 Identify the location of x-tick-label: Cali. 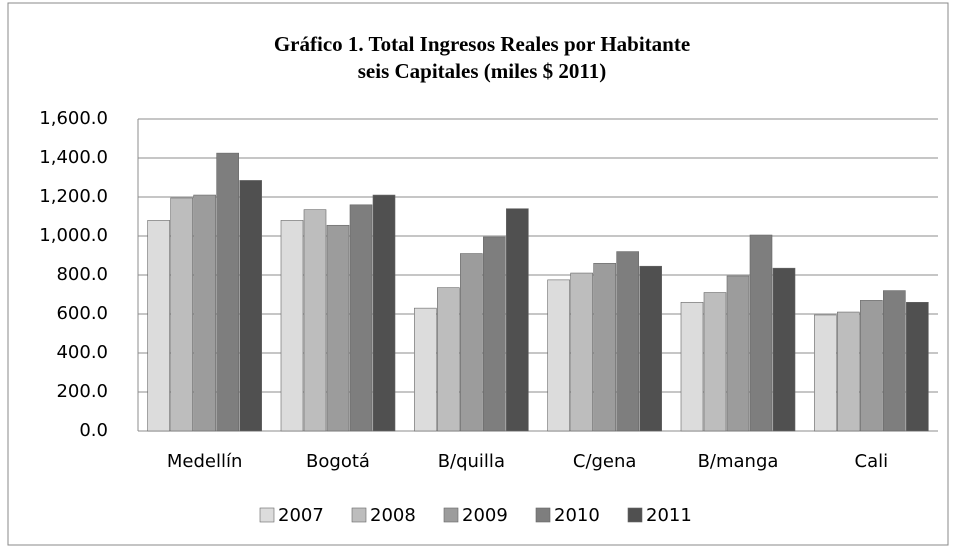
(872, 461).